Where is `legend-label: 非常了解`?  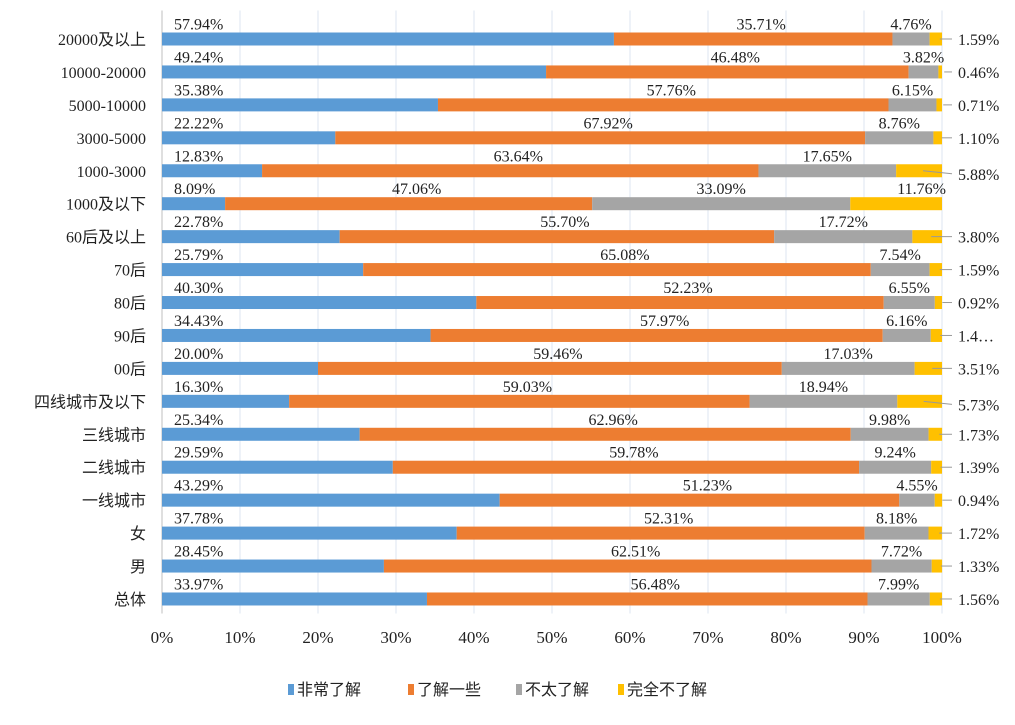
legend-label: 非常了解 is located at coordinates (329, 690).